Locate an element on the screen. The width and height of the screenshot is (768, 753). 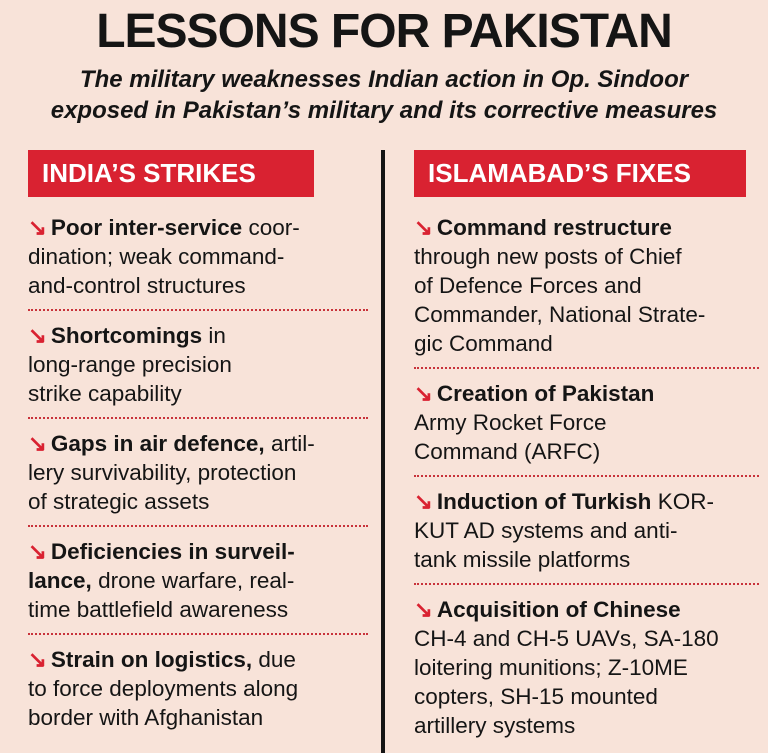
heading-wrap: INDIA’S STRIKES is located at coordinates (198, 173).